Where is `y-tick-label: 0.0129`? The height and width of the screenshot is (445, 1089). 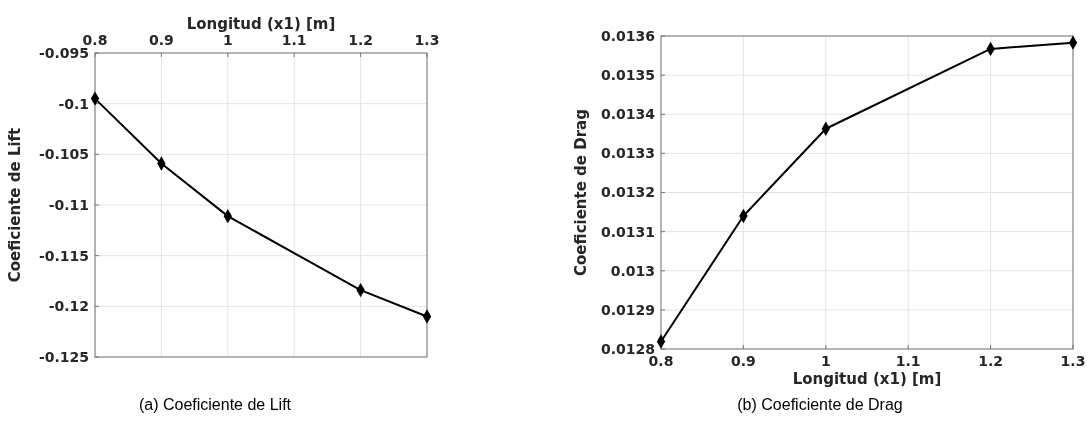
y-tick-label: 0.0129 is located at coordinates (627, 309).